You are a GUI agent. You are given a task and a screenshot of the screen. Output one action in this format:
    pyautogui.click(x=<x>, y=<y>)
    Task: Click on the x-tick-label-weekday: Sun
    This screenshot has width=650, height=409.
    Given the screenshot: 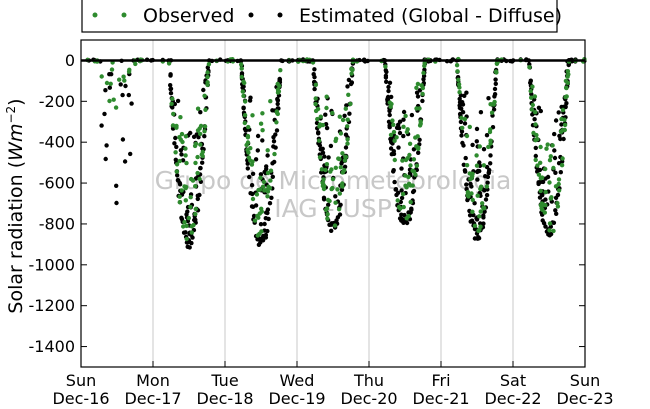 What is the action you would take?
    pyautogui.click(x=81, y=380)
    